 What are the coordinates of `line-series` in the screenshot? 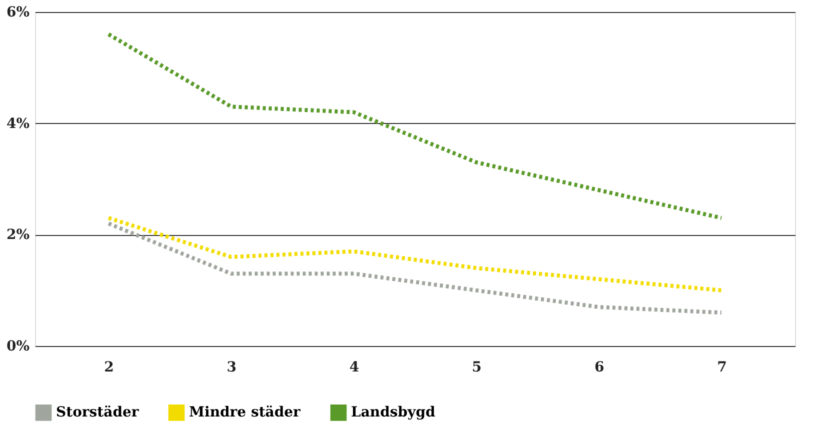 It's located at (415, 254).